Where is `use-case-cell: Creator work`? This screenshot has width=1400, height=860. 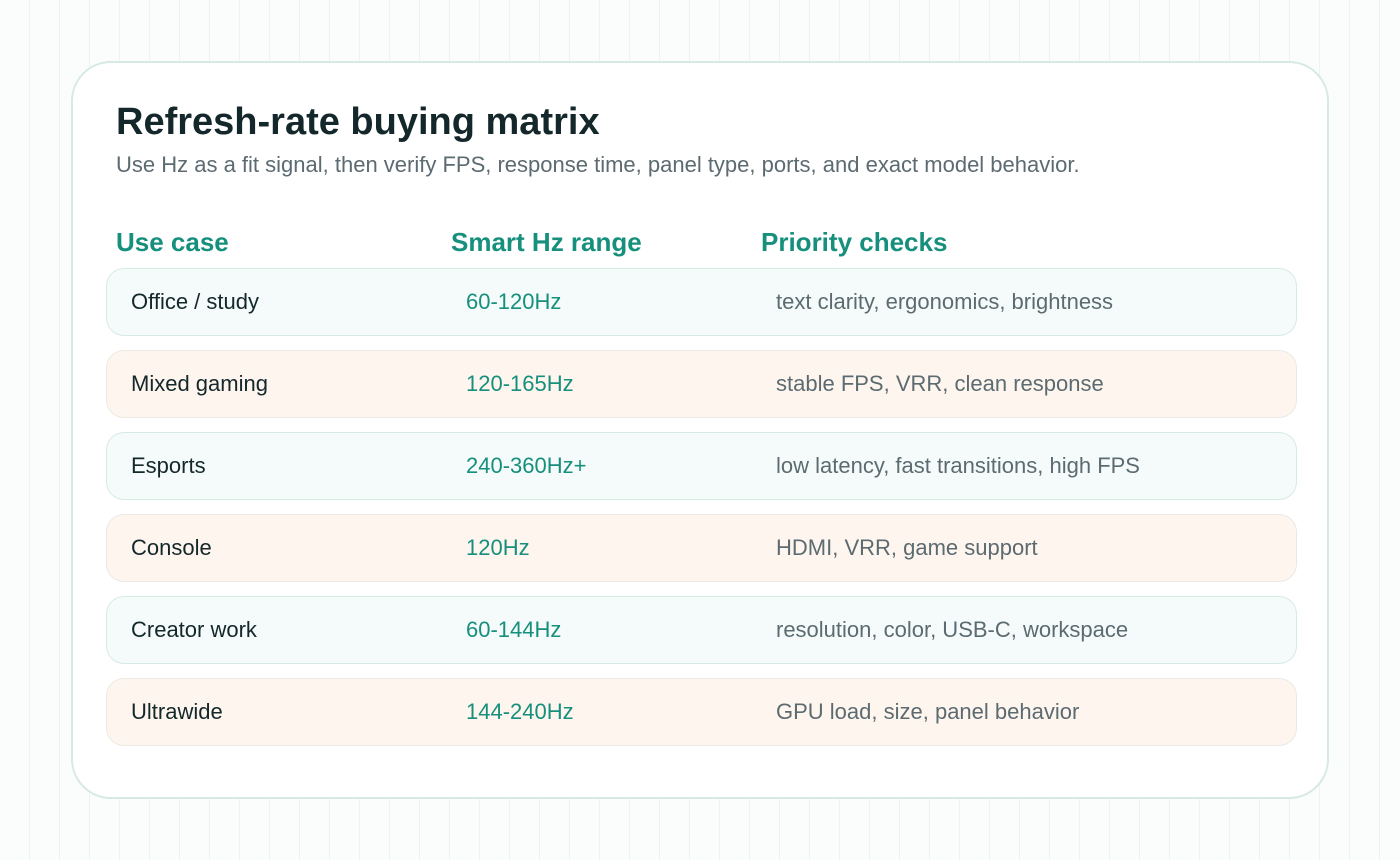 use-case-cell: Creator work is located at coordinates (194, 629).